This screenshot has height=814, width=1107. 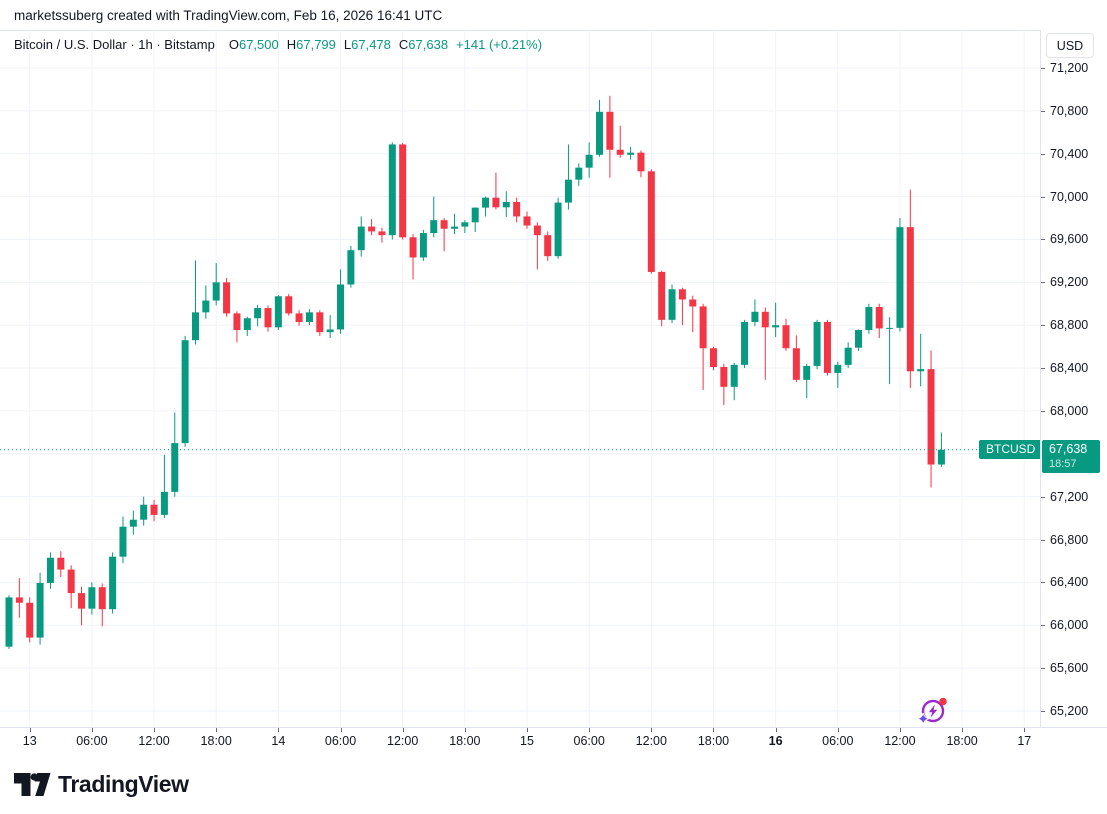 I want to click on time-tick-label: 17, so click(x=1024, y=741).